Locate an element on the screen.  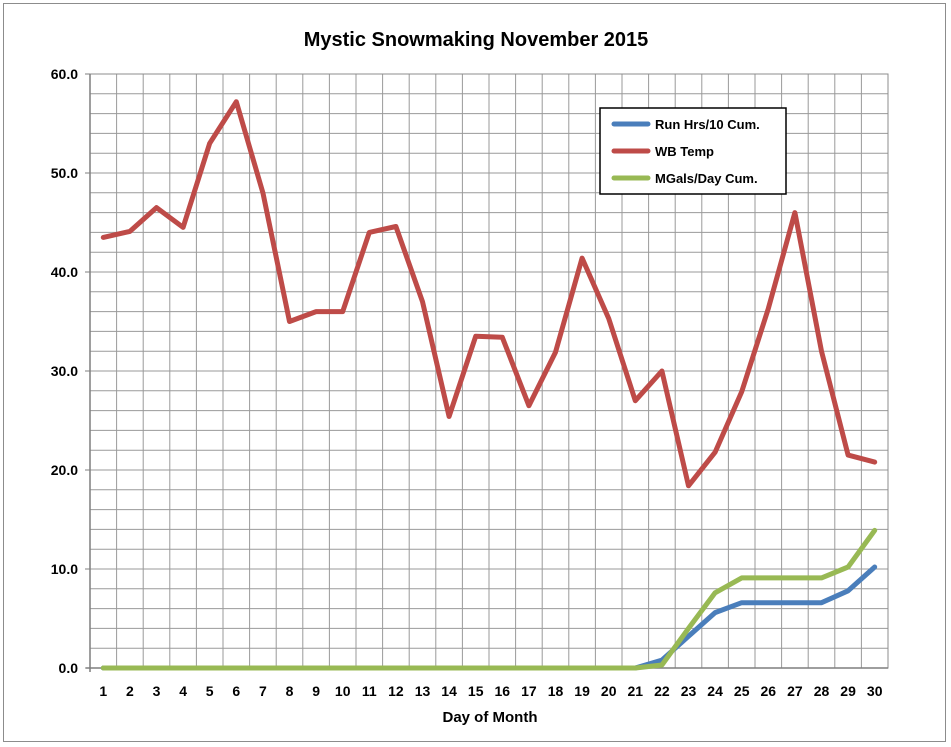
y-tick-label: 50.0 is located at coordinates (64, 173).